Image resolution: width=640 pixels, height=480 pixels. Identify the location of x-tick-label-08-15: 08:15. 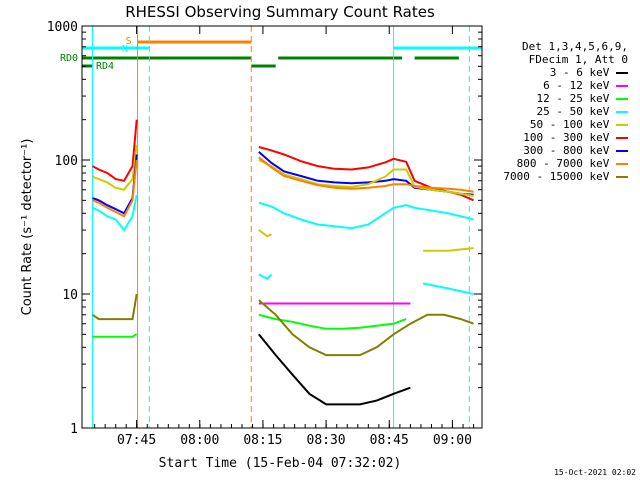
(262, 440).